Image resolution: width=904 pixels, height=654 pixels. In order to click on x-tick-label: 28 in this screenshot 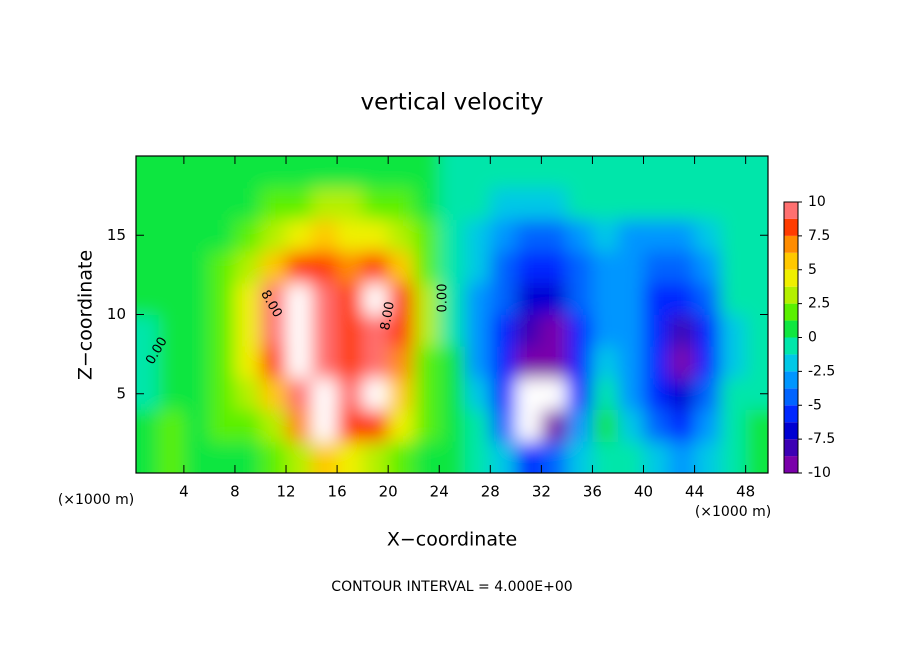, I will do `click(490, 492)`.